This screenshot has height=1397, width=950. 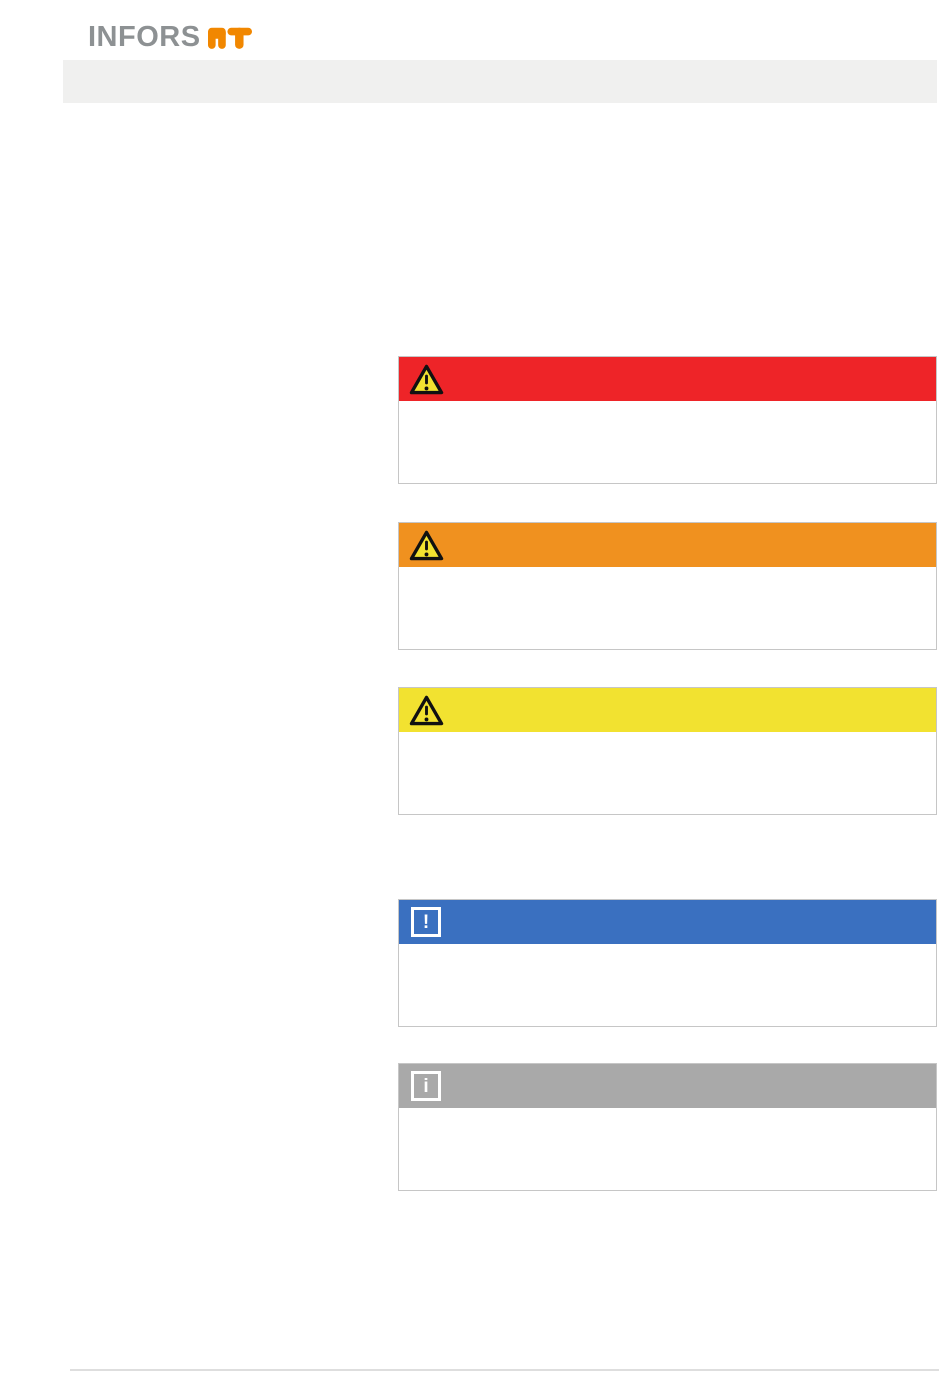 I want to click on infors-ht-logo: INFORS, so click(x=170, y=37).